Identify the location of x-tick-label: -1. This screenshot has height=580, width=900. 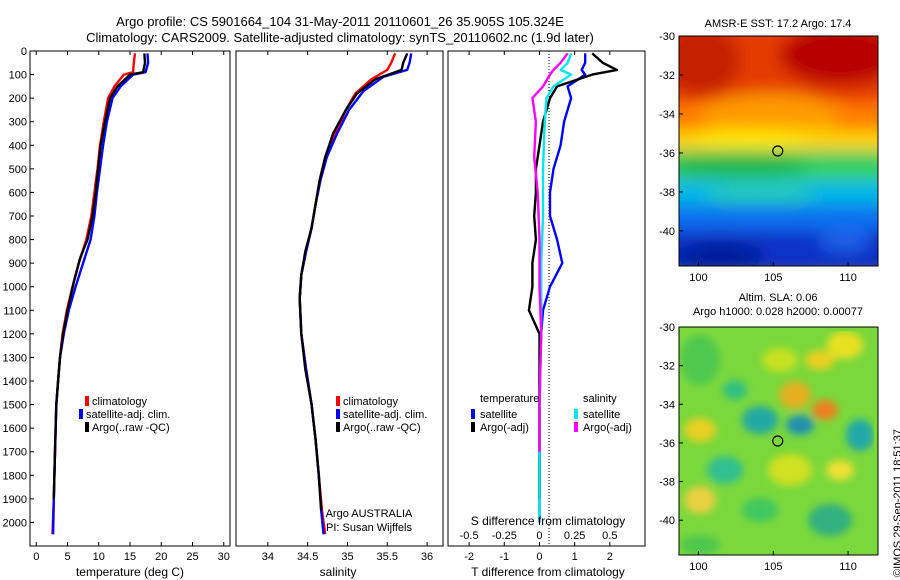
(504, 557).